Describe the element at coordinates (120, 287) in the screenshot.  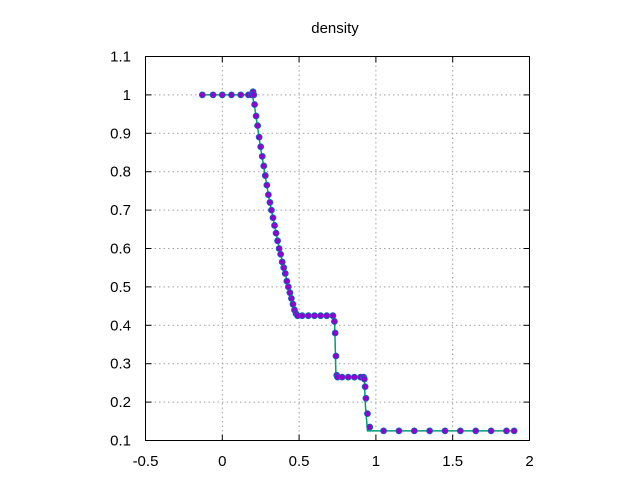
I see `y-tick-label: 0.5` at that location.